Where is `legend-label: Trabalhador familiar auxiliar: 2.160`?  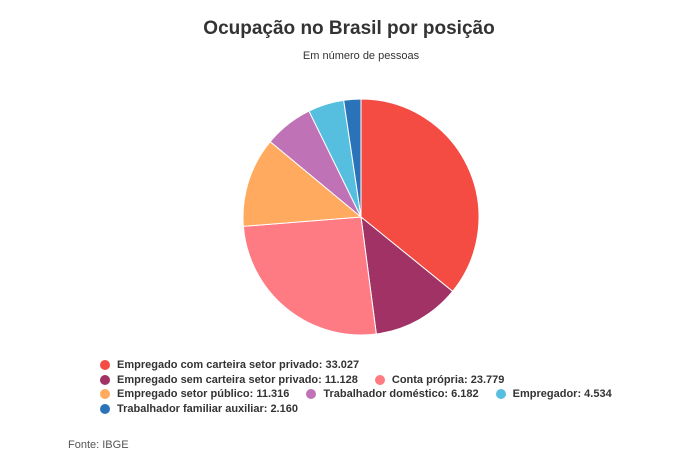 legend-label: Trabalhador familiar auxiliar: 2.160 is located at coordinates (207, 408).